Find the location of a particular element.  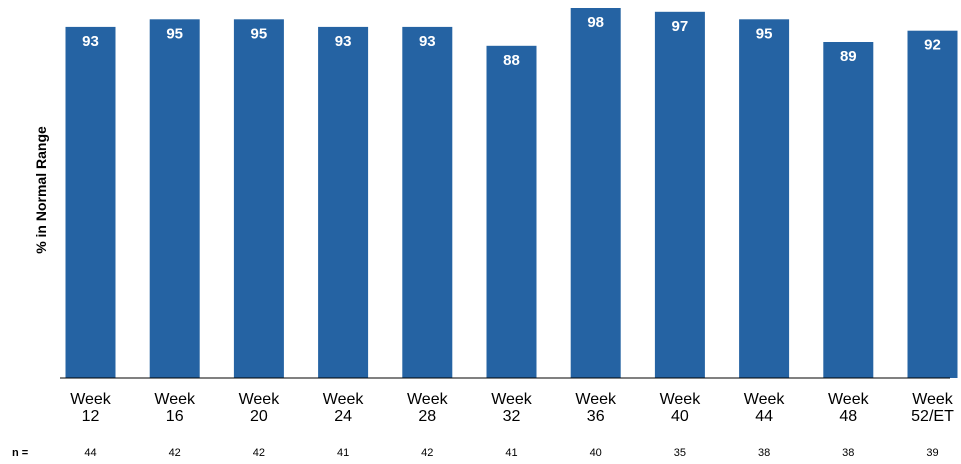

category-label: Week 44 is located at coordinates (765, 408).